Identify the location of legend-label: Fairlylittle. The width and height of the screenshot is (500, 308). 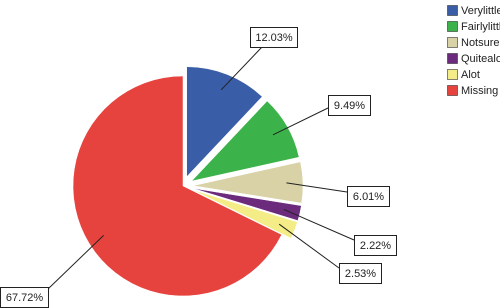
(480, 27).